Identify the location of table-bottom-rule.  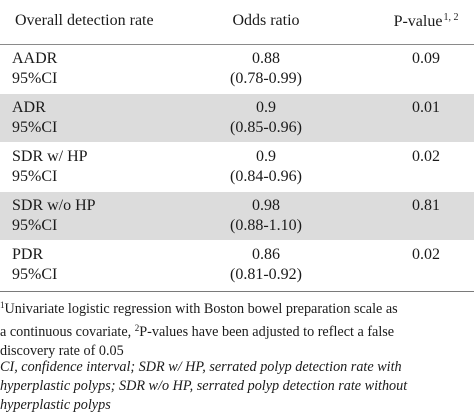
(237, 291).